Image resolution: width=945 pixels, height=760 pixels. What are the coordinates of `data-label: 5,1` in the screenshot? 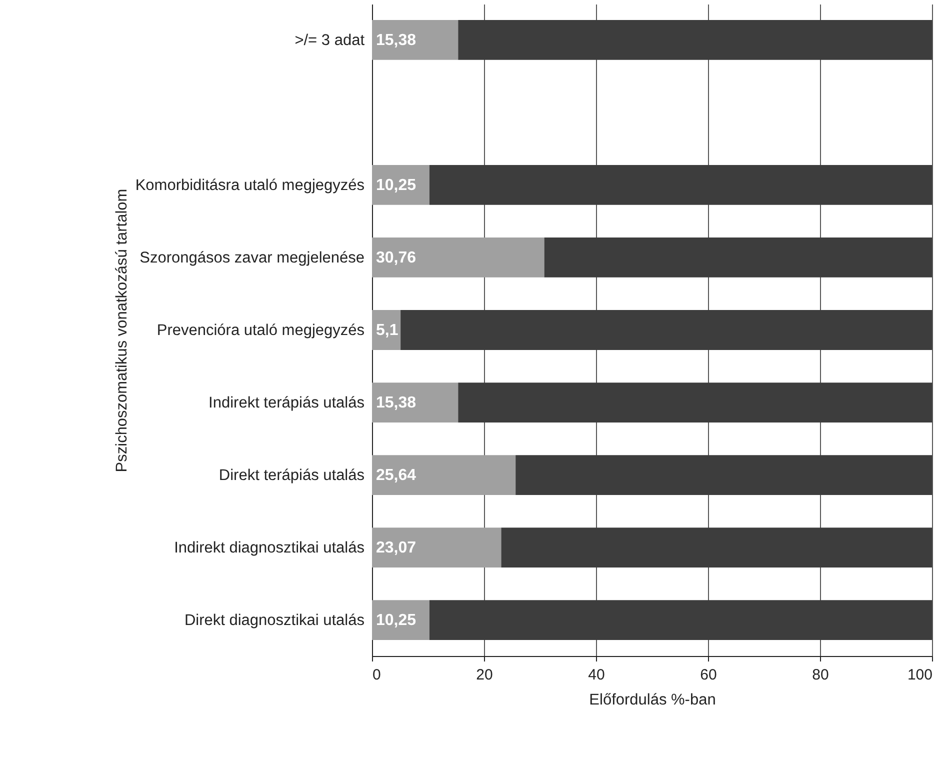 It's located at (387, 330).